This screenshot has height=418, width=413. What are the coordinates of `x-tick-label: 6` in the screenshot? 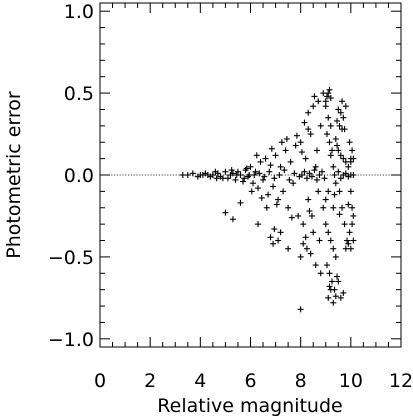 It's located at (250, 381).